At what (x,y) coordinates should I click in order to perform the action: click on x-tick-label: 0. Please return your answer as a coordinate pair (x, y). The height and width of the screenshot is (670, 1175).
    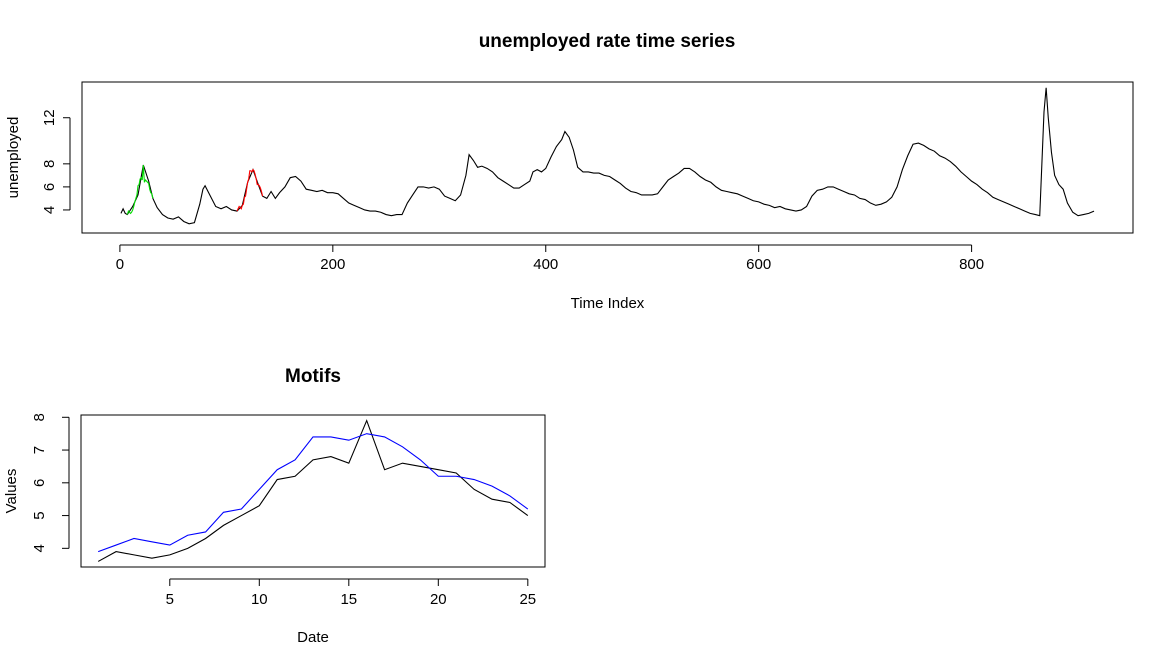
    Looking at the image, I should click on (120, 264).